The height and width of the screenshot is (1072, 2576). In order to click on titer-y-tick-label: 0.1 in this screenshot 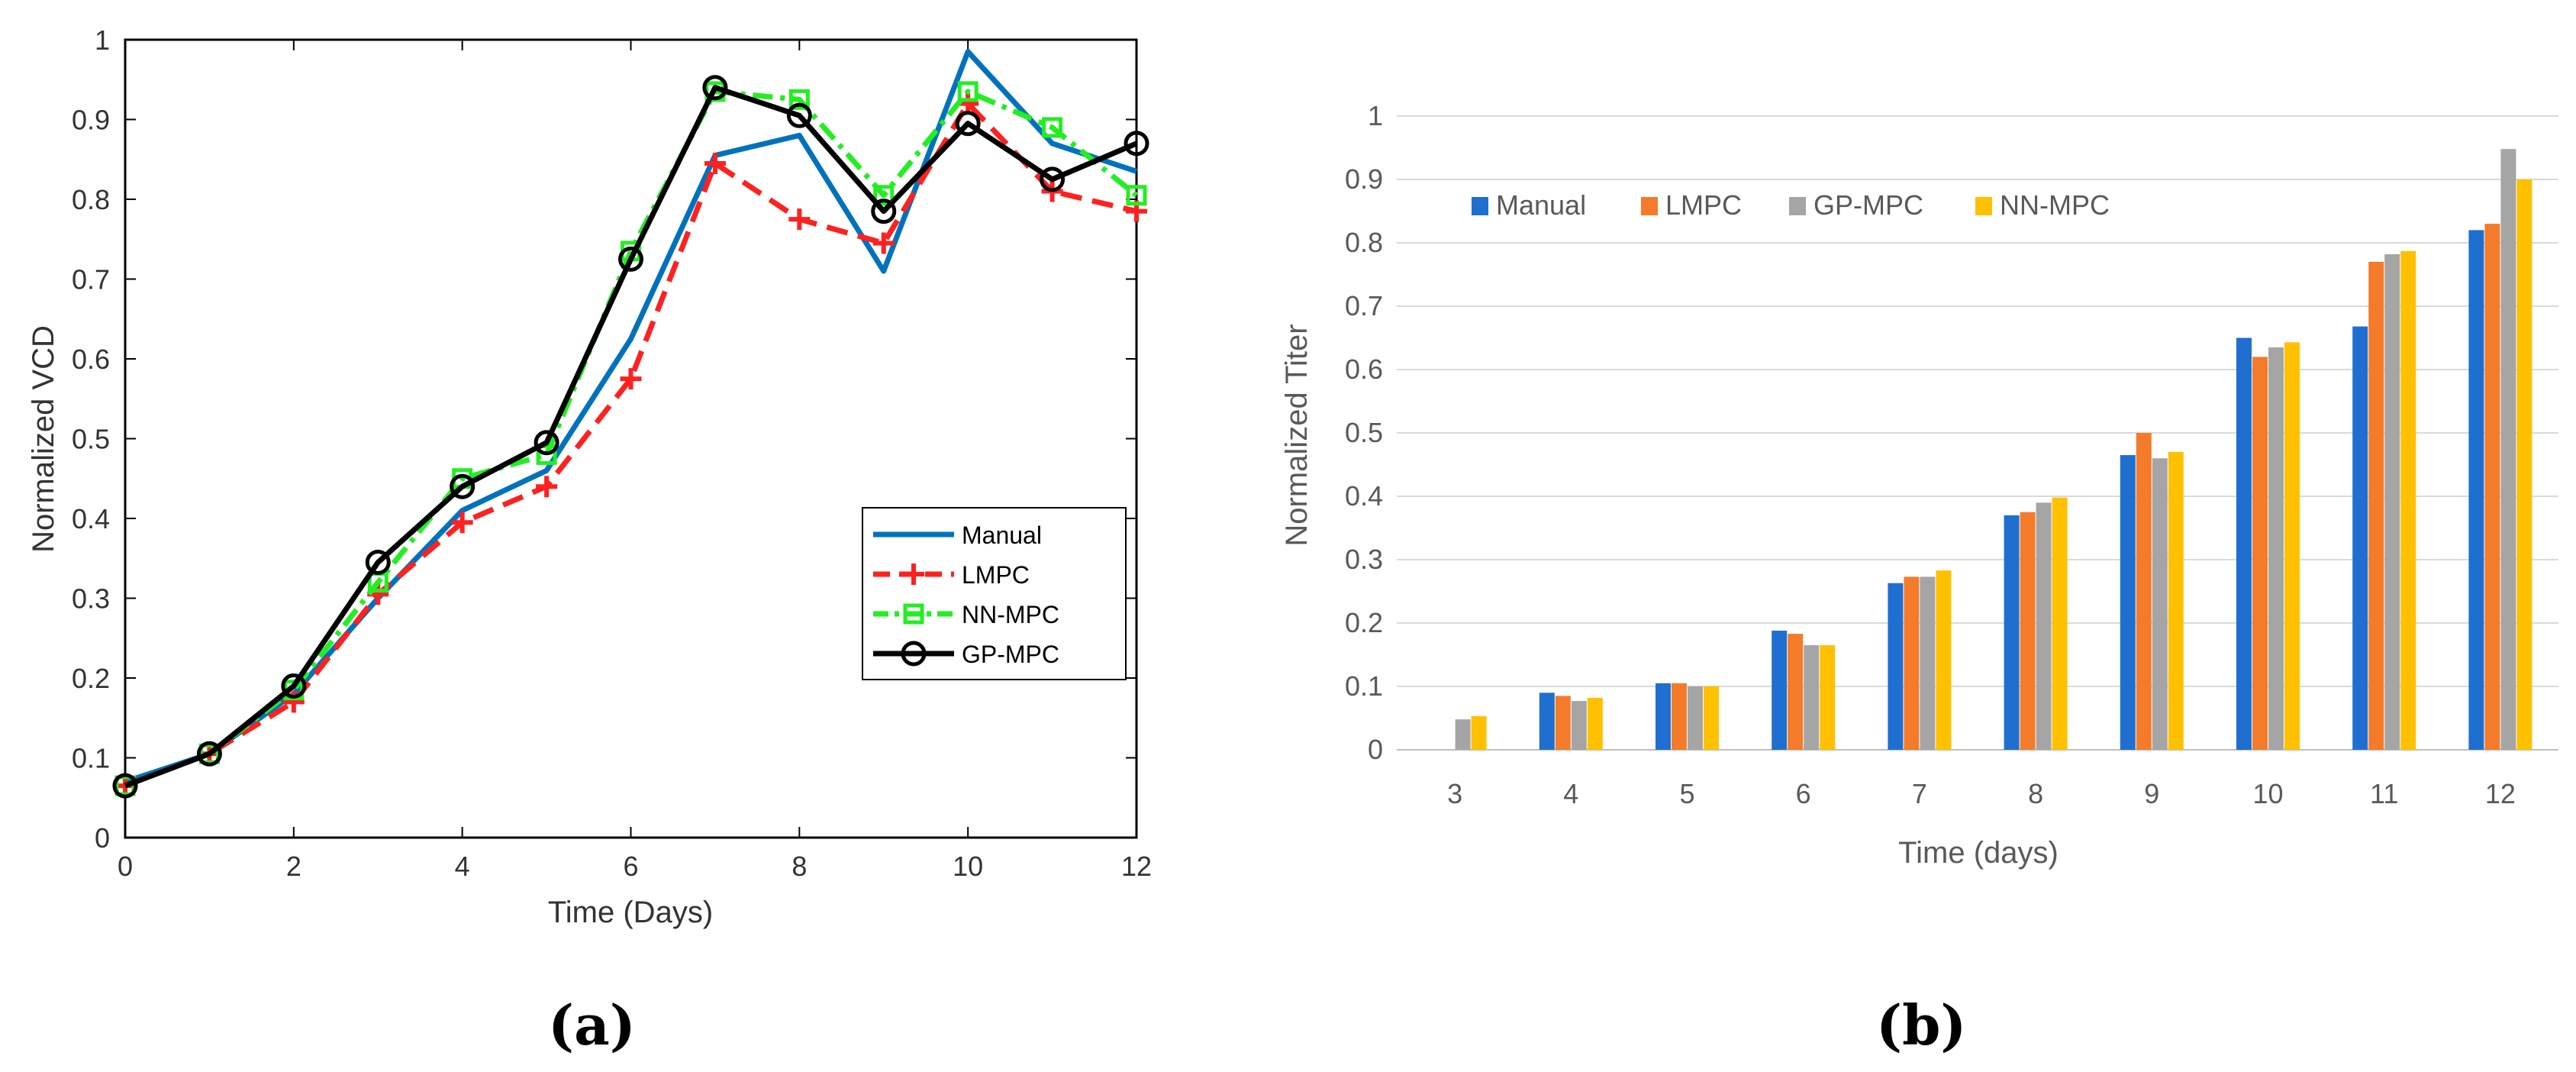, I will do `click(1364, 686)`.